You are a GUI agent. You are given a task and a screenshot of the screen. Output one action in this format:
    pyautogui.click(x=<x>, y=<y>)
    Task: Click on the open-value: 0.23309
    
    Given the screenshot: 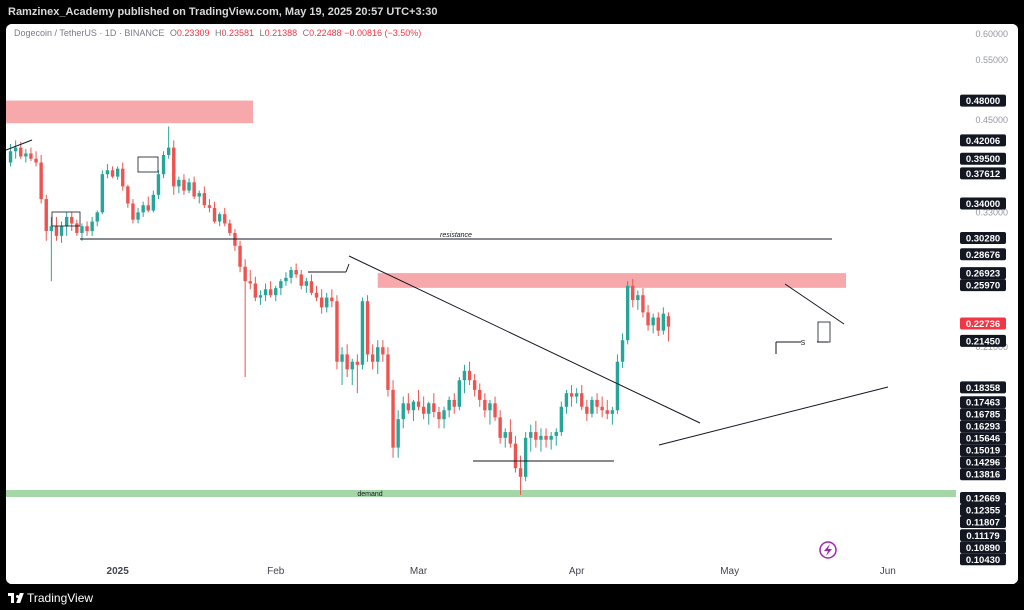 What is the action you would take?
    pyautogui.click(x=193, y=33)
    